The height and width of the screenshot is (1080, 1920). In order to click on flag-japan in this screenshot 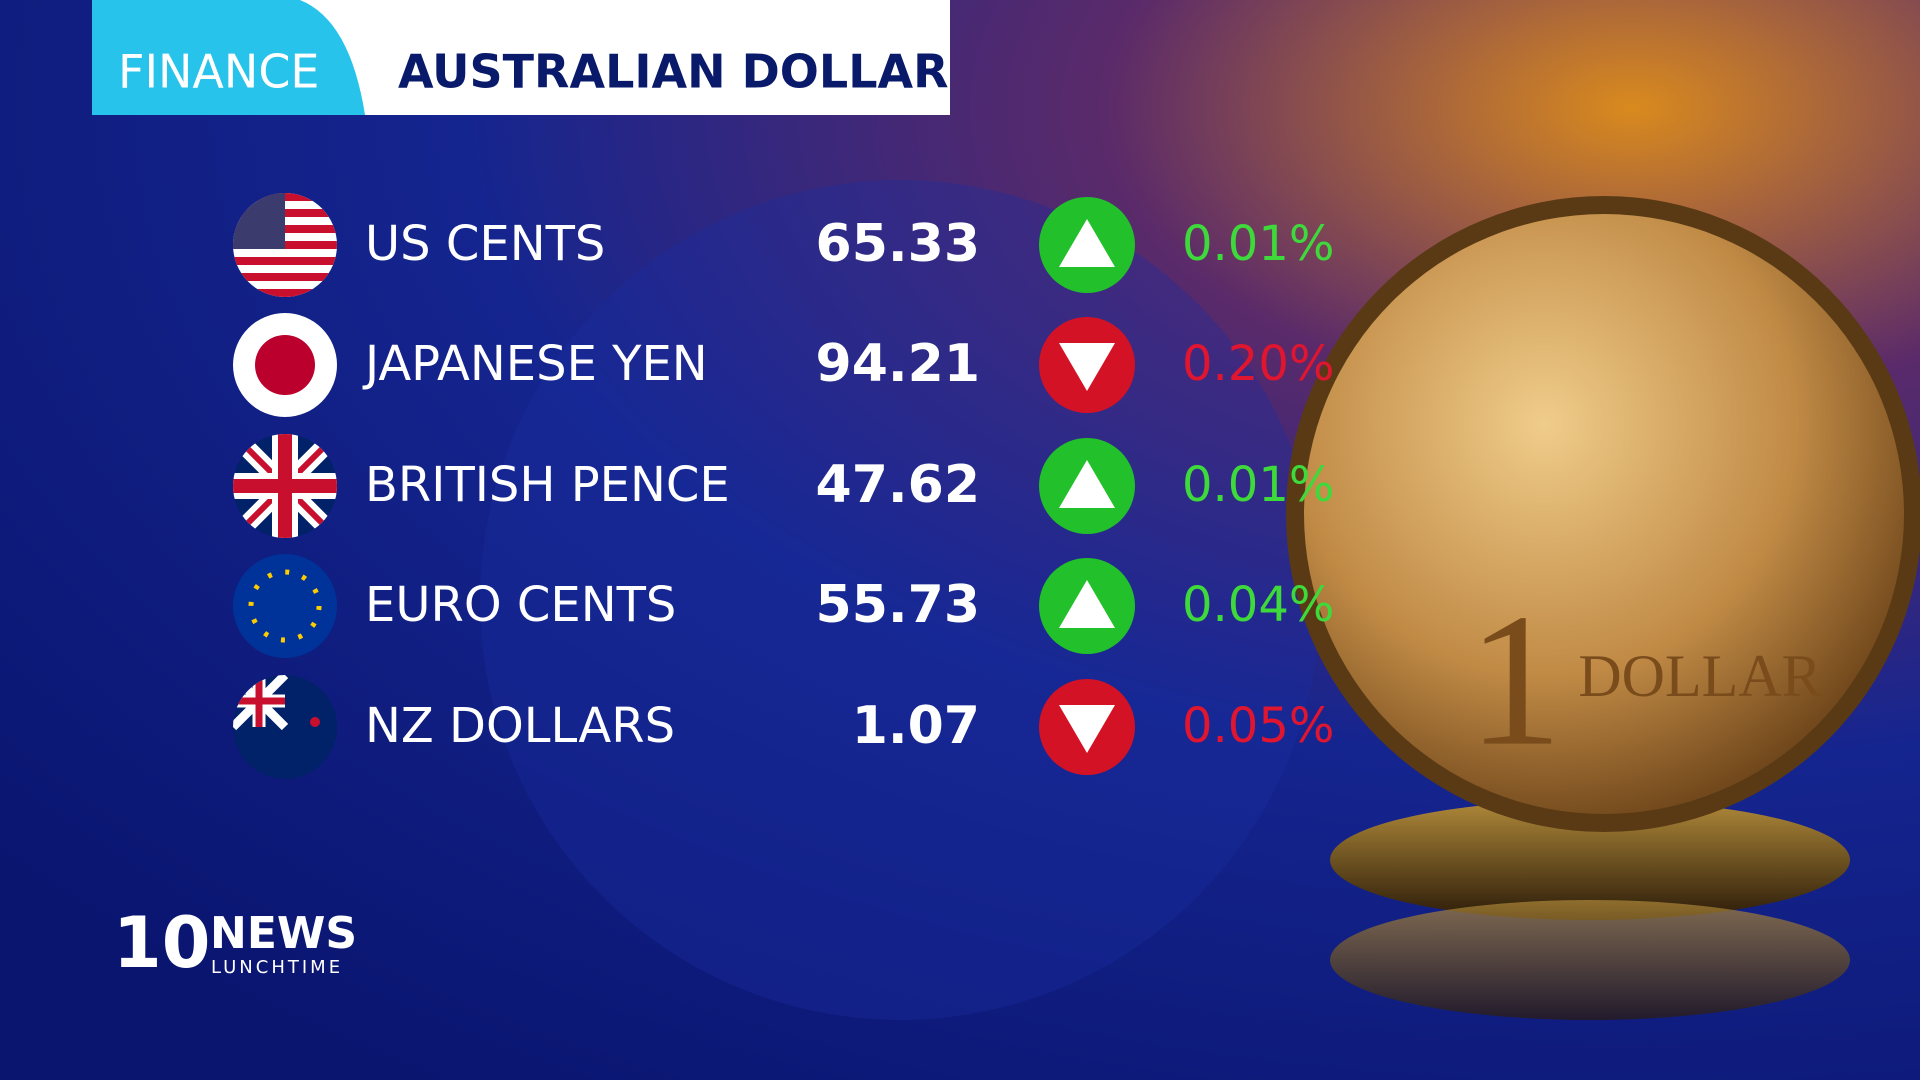, I will do `click(285, 365)`.